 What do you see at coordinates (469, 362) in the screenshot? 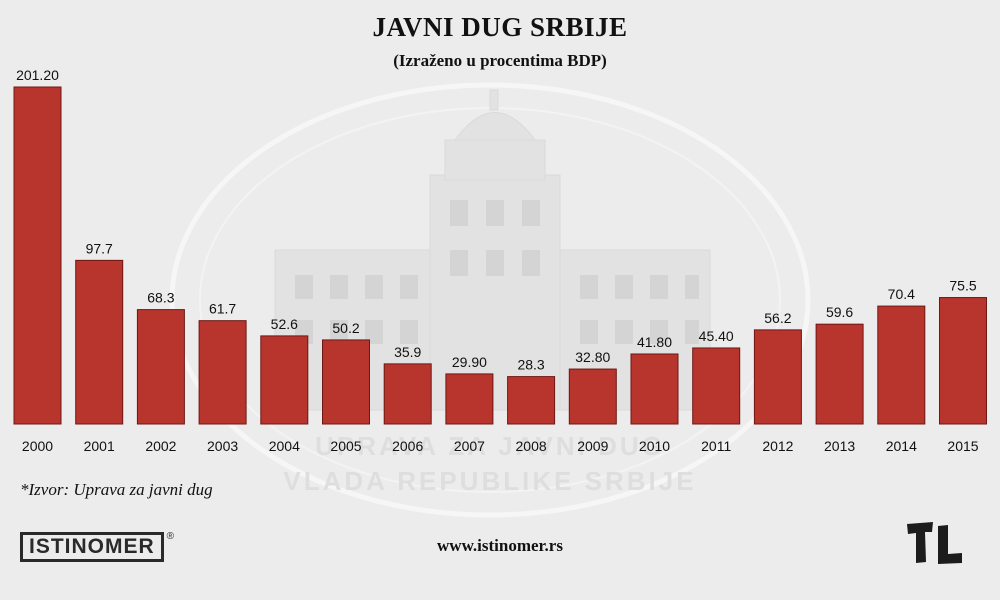
I see `value-label-2007: 29.90` at bounding box center [469, 362].